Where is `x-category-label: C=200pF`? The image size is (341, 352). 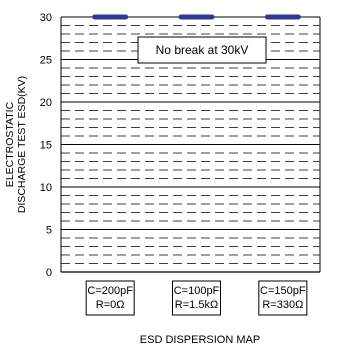 x-category-label: C=200pF is located at coordinates (110, 291).